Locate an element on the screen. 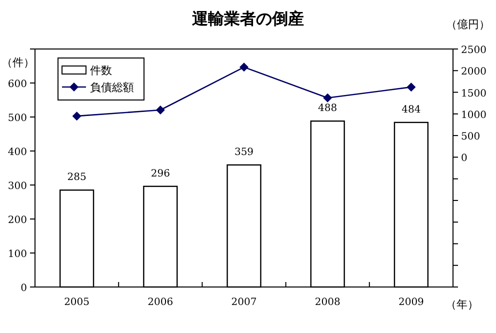 The image size is (496, 333). y-tick-label: 0 is located at coordinates (23, 288).